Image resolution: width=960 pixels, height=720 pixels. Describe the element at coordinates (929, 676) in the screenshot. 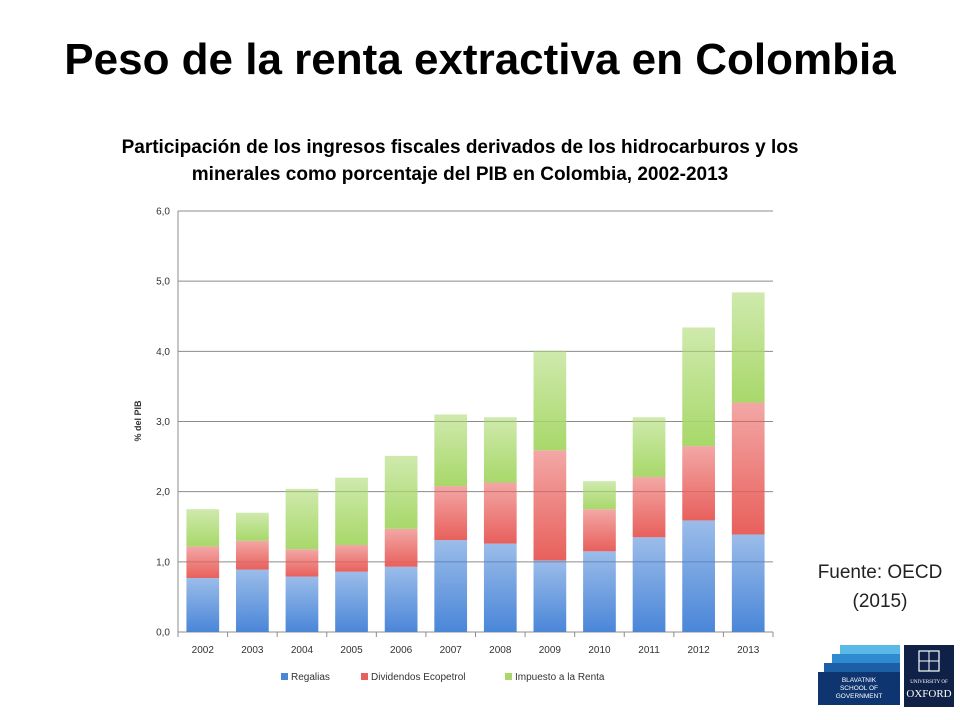

I see `oxford-university-logo: UNIVERSITY OF OXFORD` at that location.